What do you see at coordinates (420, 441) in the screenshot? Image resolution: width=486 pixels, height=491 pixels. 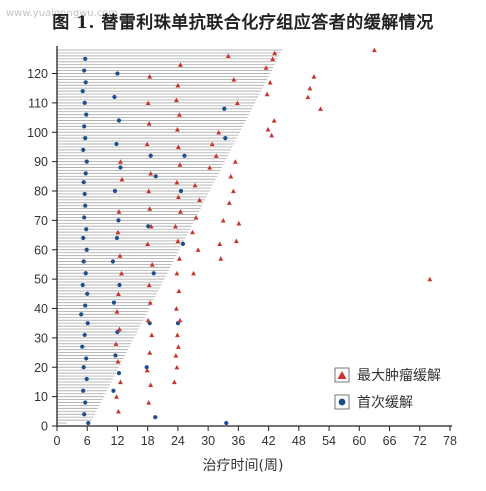 I see `x-tick-label: 72` at bounding box center [420, 441].